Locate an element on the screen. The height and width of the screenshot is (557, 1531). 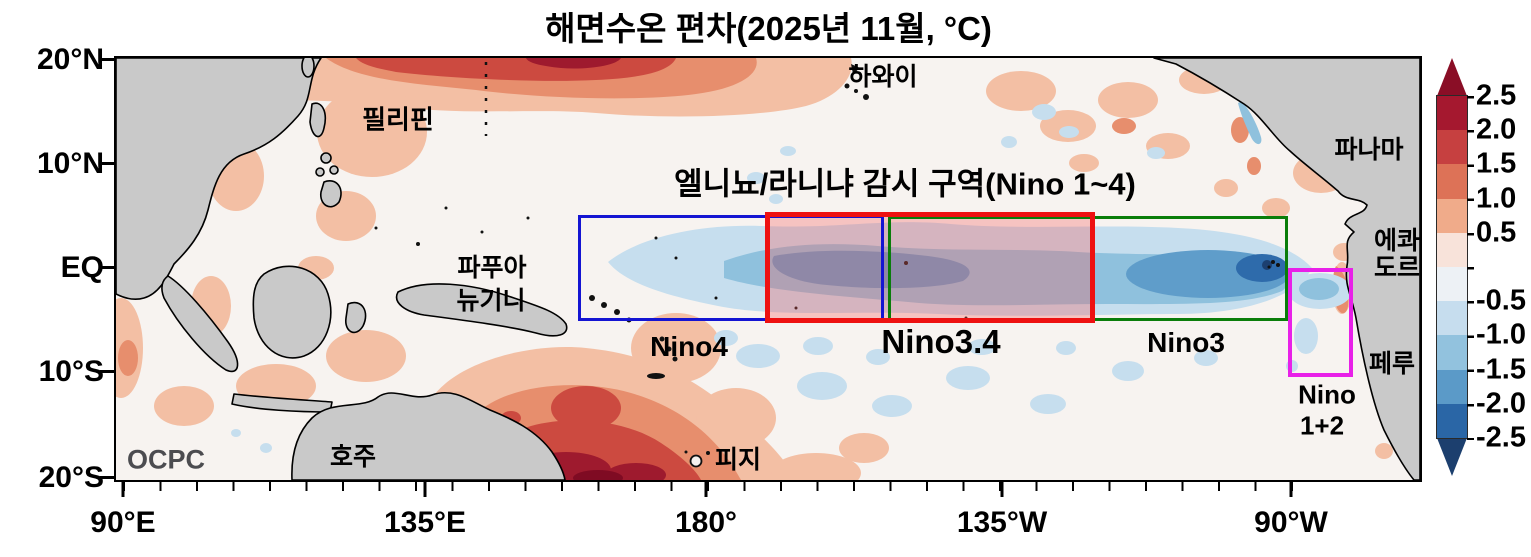
x-tick-135w is located at coordinates (1002, 489).